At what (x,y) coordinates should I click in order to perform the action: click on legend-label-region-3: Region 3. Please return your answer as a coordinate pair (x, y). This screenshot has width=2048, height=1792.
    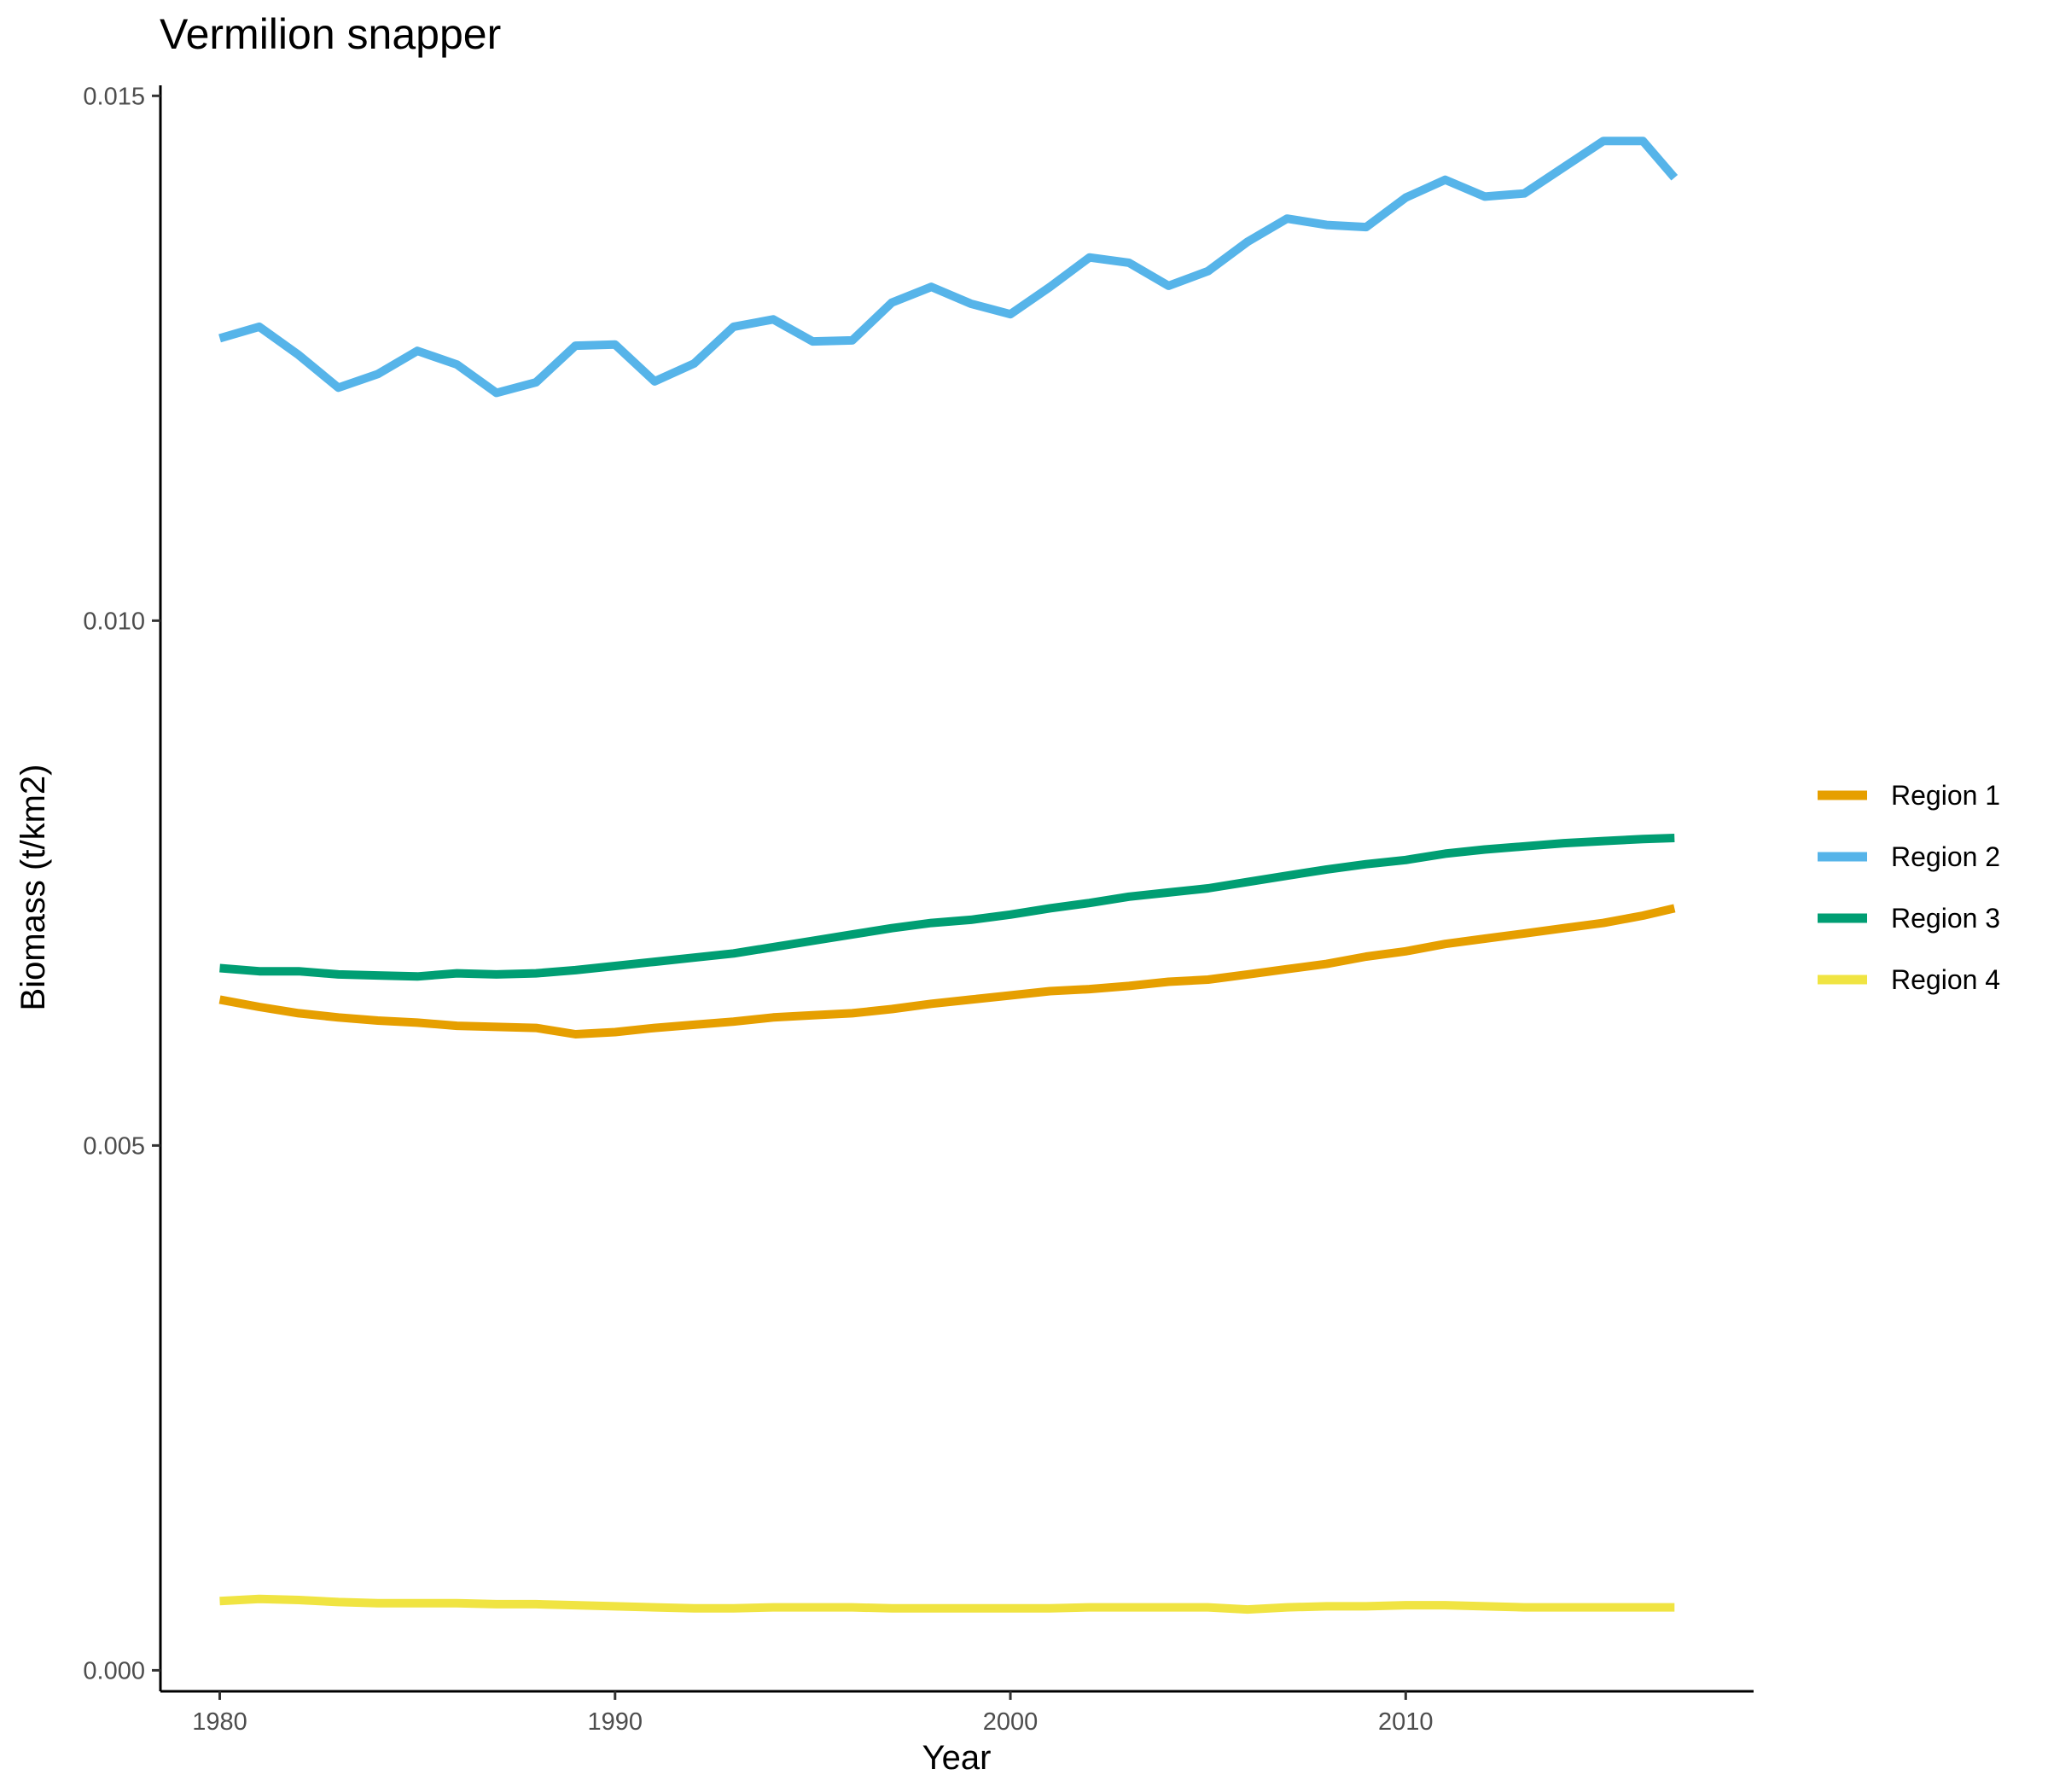
    Looking at the image, I should click on (1946, 919).